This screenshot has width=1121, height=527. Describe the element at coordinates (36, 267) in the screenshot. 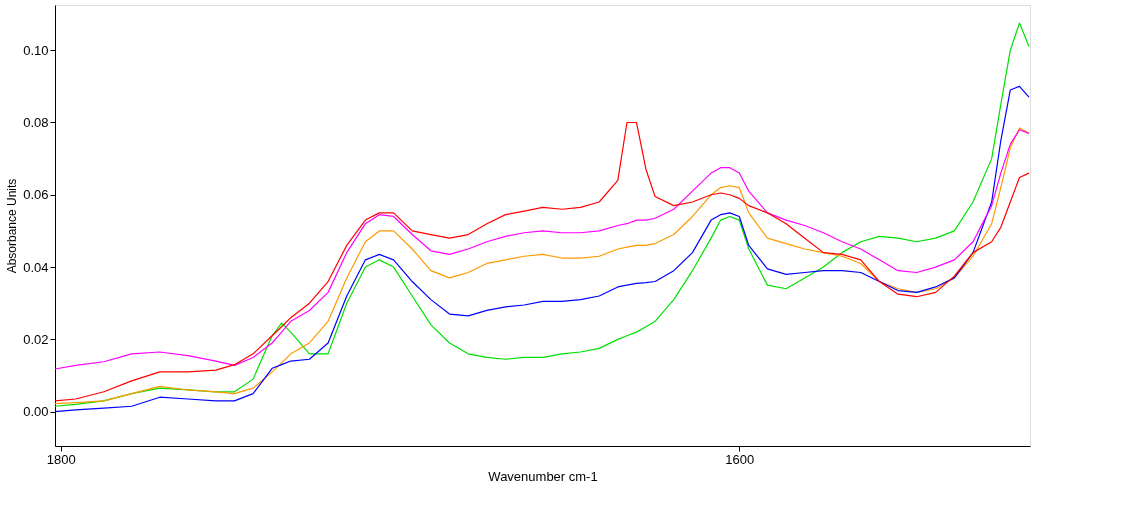

I see `y-tick-label: 0.04` at that location.